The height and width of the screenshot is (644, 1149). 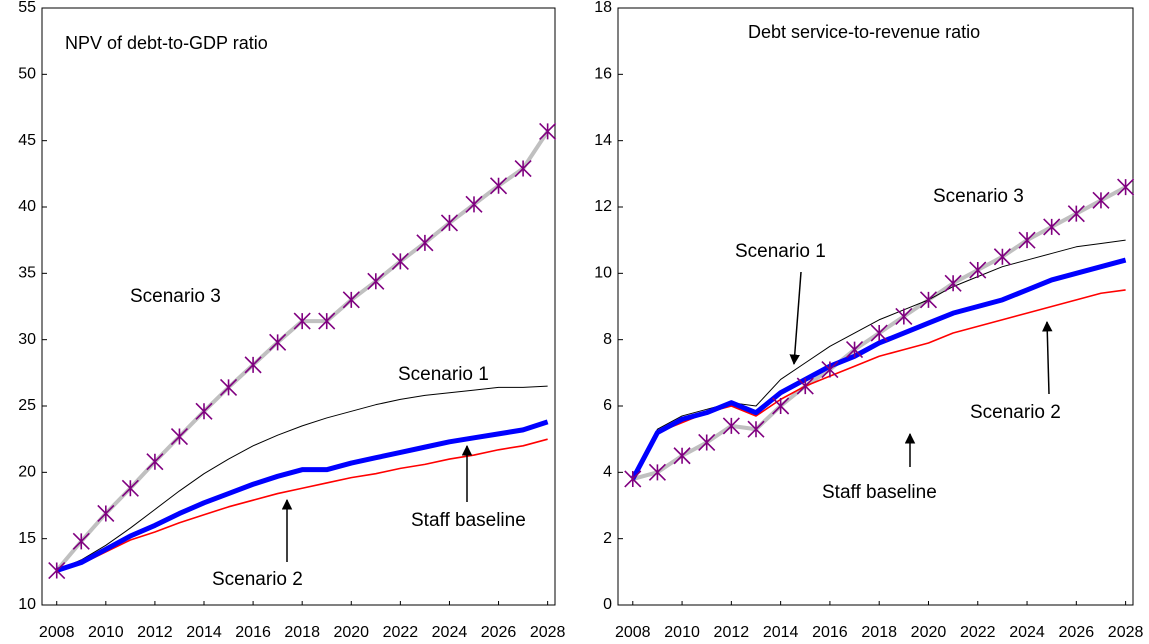 I want to click on annotation-arrow, so click(x=795, y=318).